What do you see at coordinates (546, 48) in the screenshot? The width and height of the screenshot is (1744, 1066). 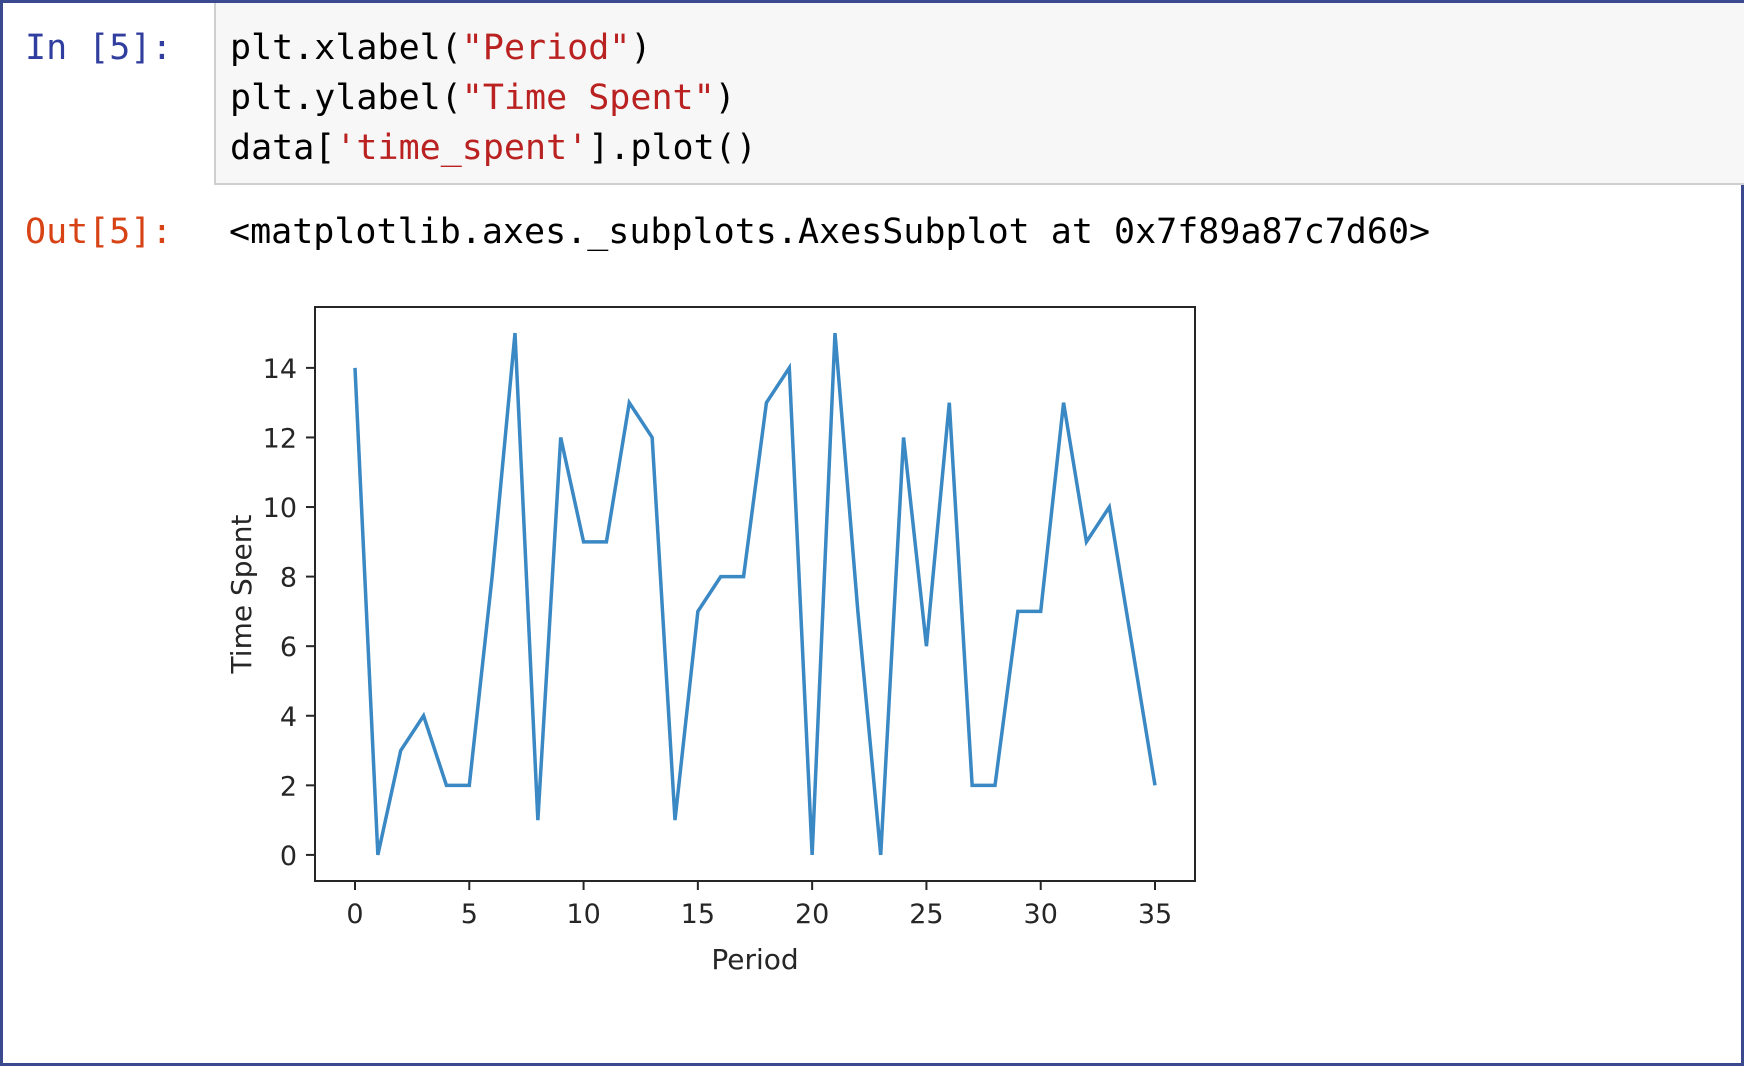 I see `code-string-token: "Period"` at bounding box center [546, 48].